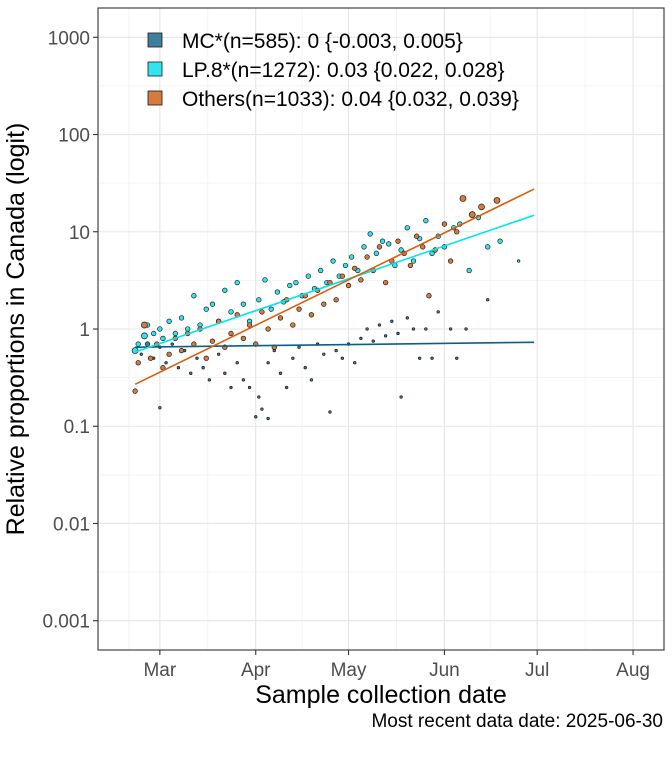 Image resolution: width=672 pixels, height=768 pixels. I want to click on y-tick-label: 0.001, so click(66, 622).